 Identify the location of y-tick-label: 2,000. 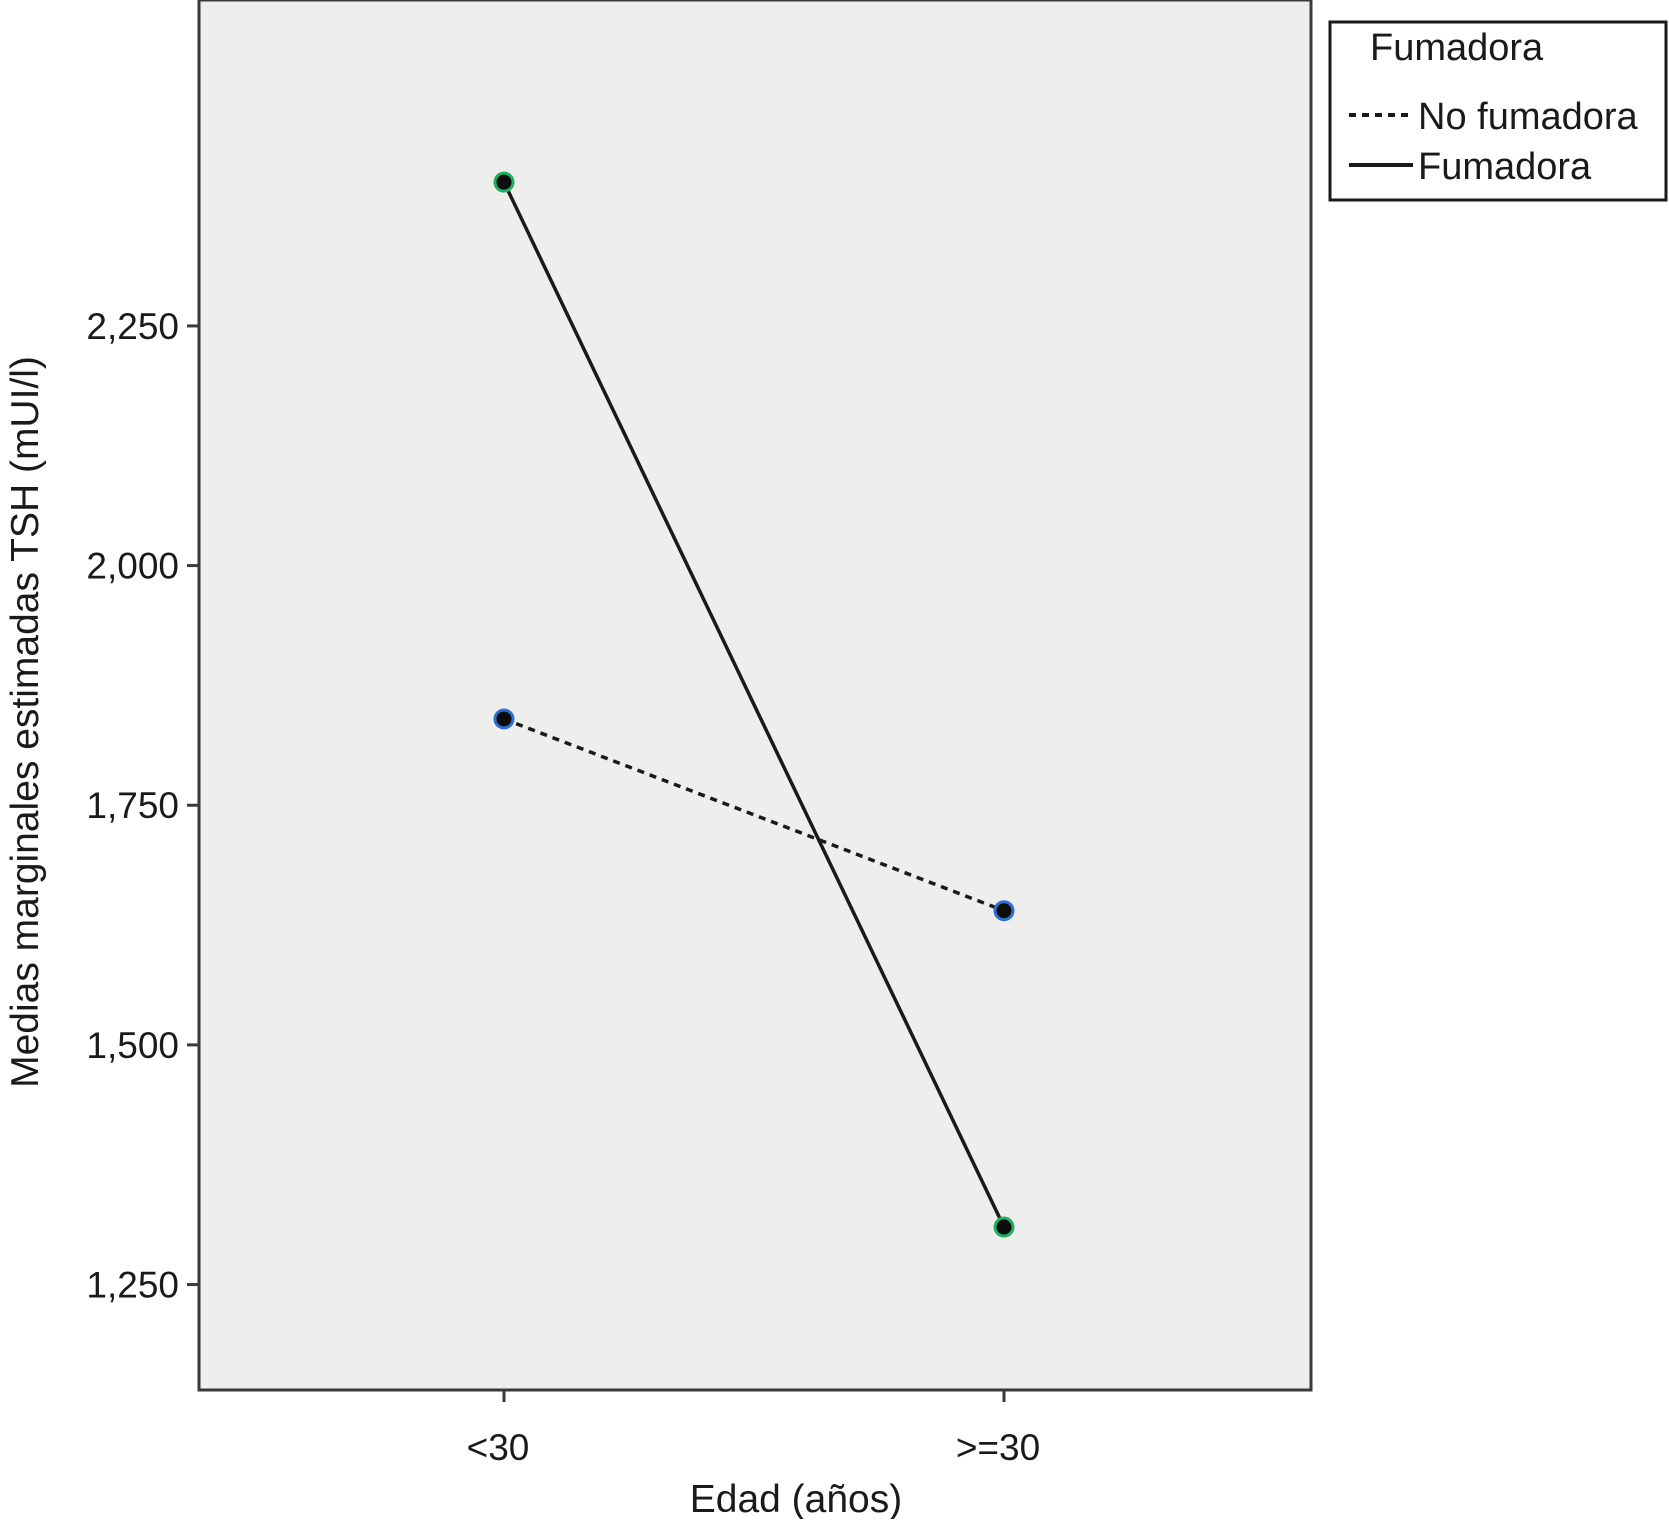
(132, 566).